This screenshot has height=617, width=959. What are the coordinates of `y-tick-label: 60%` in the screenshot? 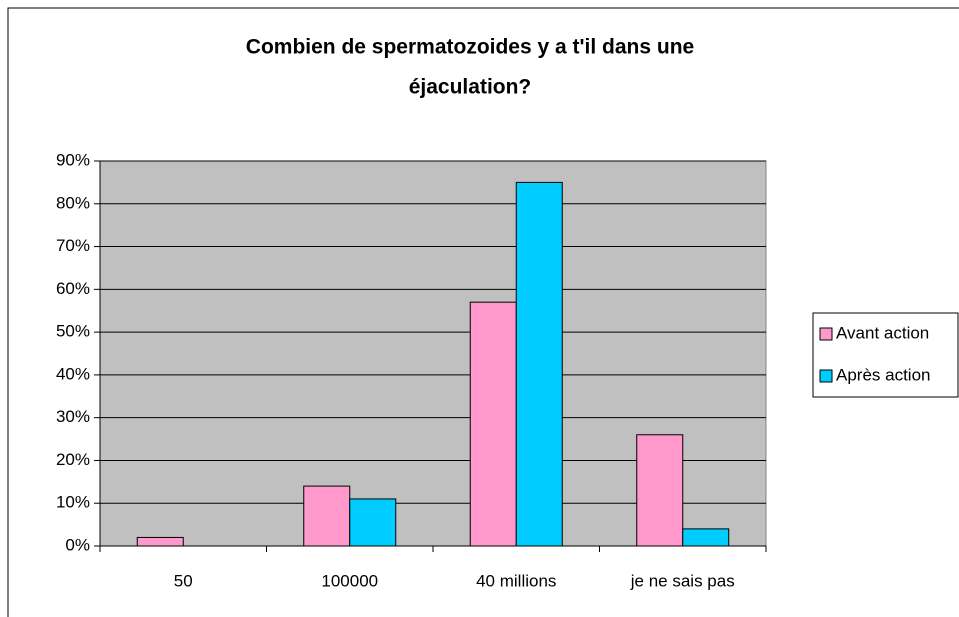 It's located at (73, 288).